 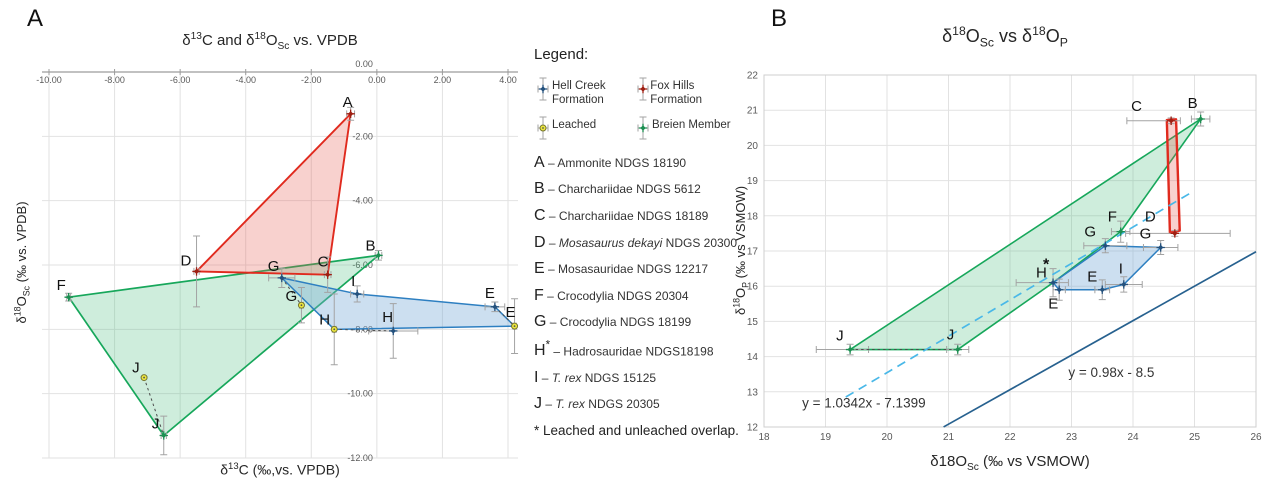 I want to click on legend-title: Legend:, so click(x=561, y=54).